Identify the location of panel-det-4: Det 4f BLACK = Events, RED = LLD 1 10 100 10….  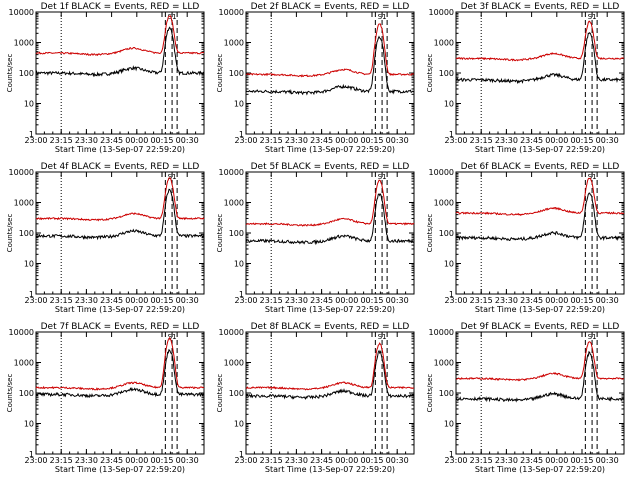
(105, 238).